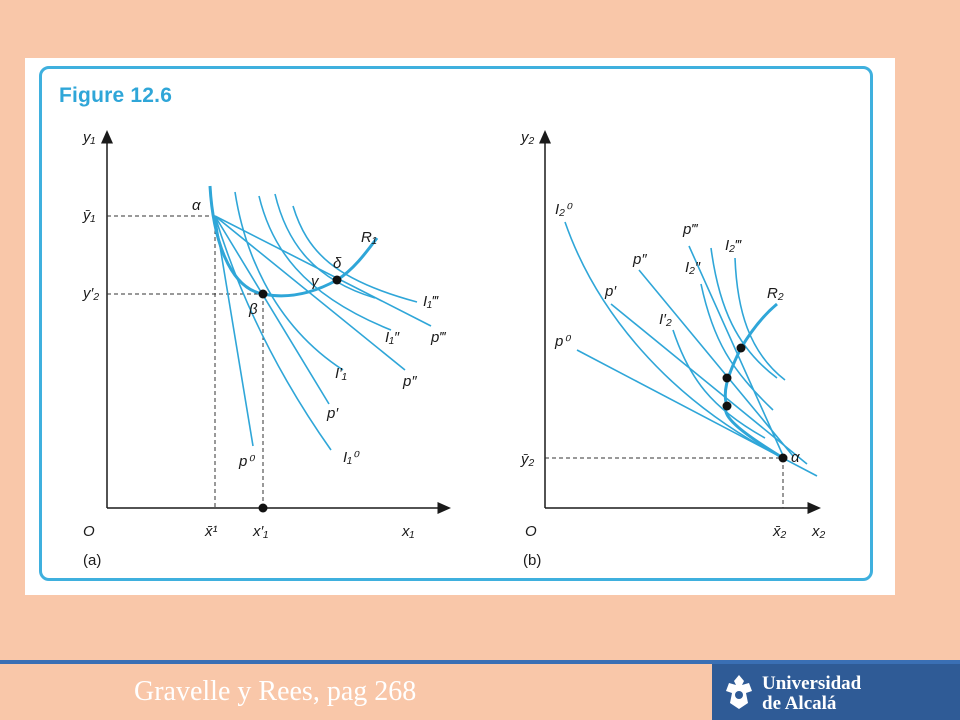 This screenshot has height=720, width=960. I want to click on panel-a-yprime-tick-label: y′₂, so click(90, 293).